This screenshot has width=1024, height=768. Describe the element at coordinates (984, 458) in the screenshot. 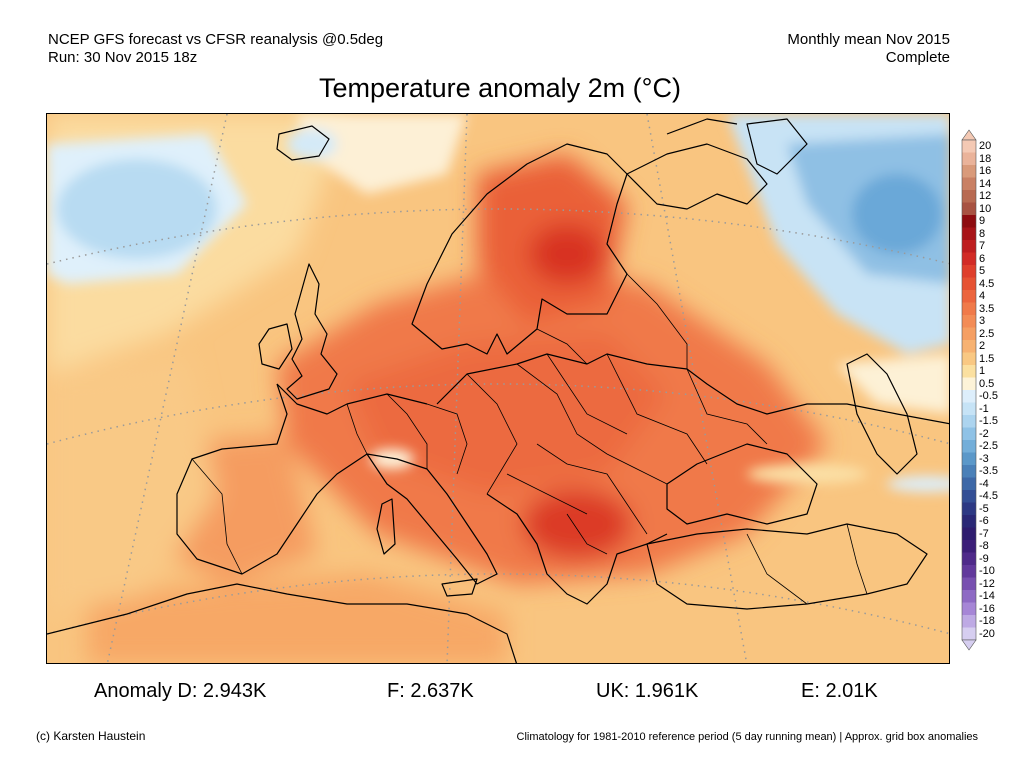

I see `colorbar-label: -3` at that location.